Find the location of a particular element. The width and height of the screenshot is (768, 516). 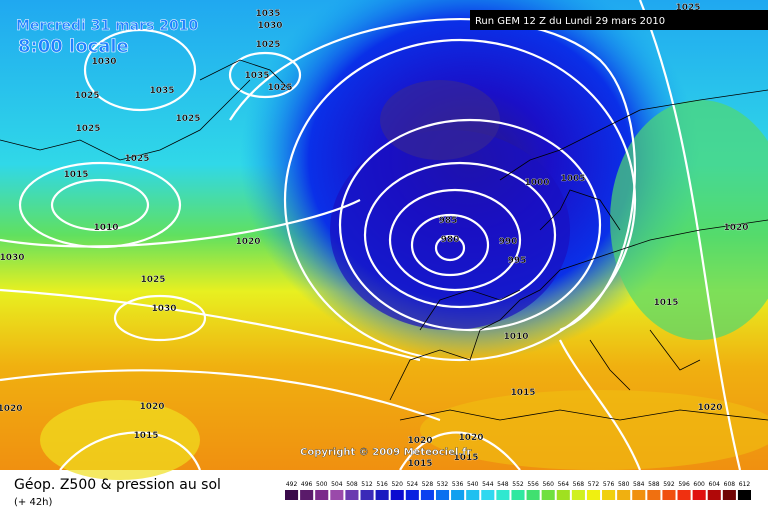

scale-label: 588 is located at coordinates (654, 484).